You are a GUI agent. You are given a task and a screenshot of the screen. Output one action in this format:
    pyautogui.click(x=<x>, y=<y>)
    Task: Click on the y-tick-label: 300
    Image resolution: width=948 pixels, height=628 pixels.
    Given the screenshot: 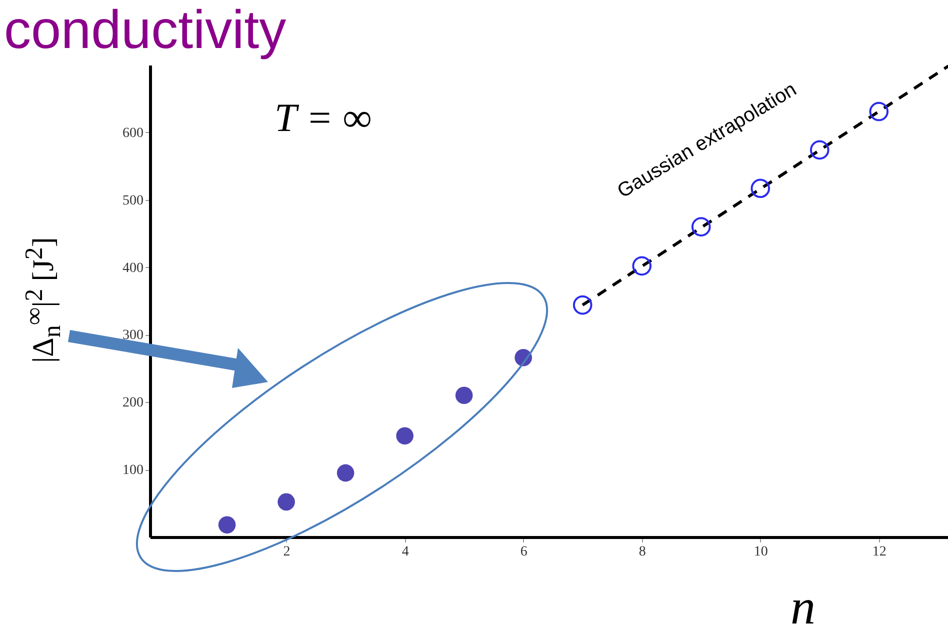 What is the action you would take?
    pyautogui.click(x=133, y=336)
    